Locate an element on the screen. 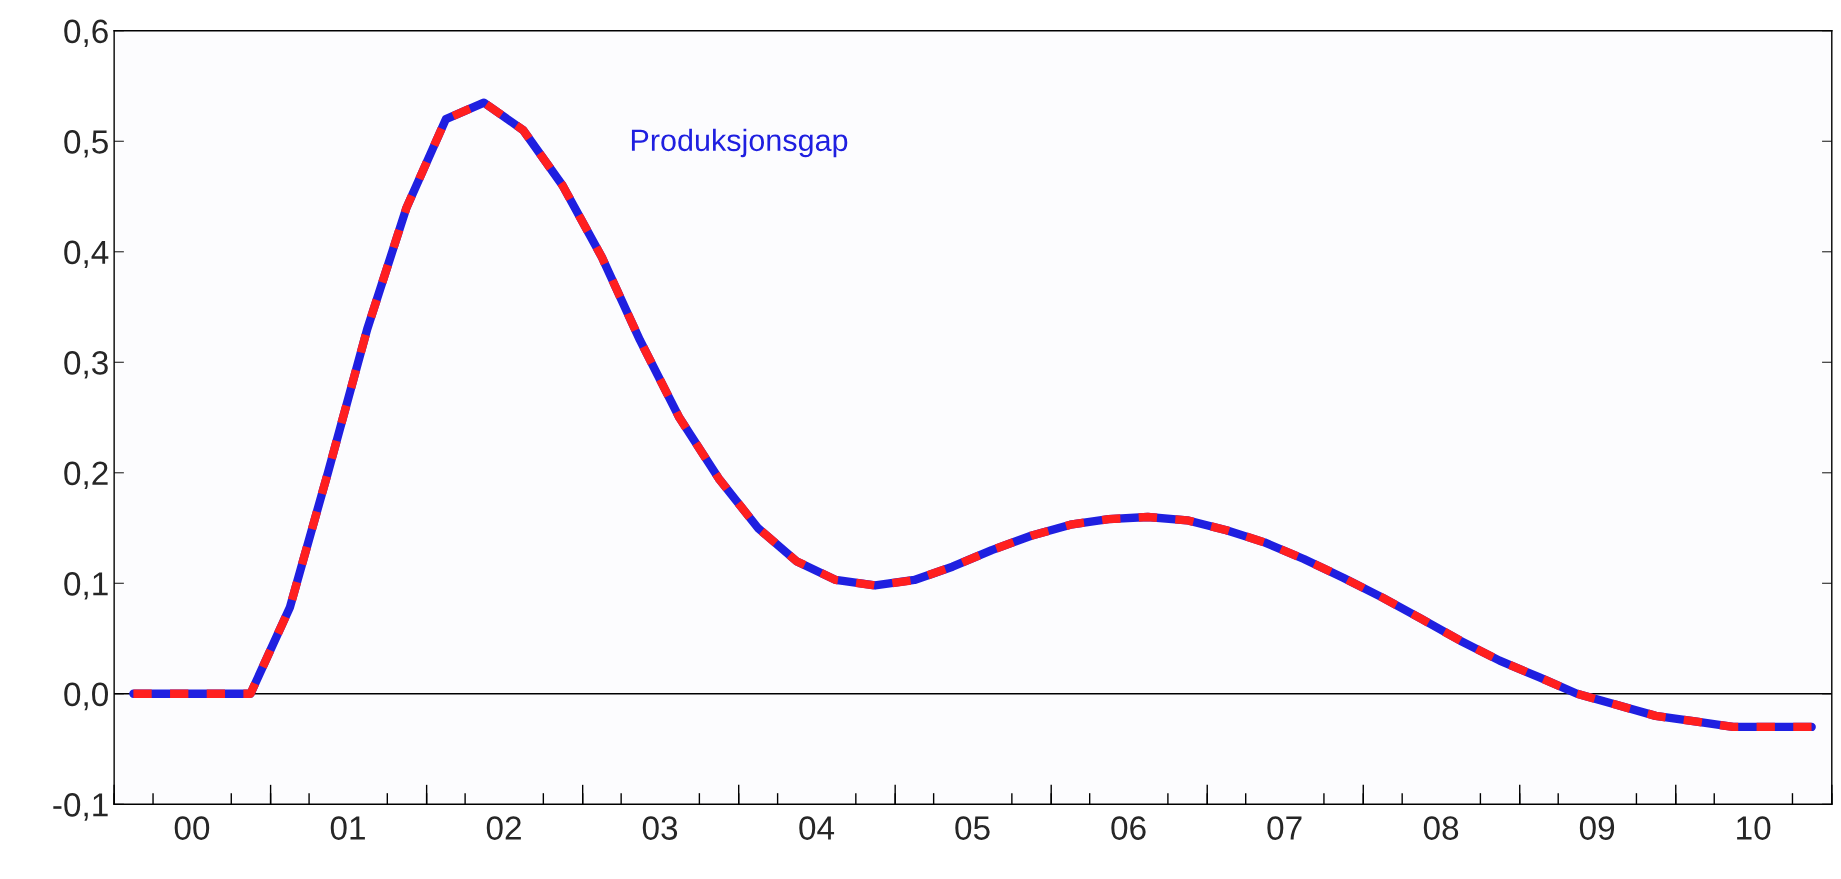  x-tick-label: 10 is located at coordinates (1754, 828).